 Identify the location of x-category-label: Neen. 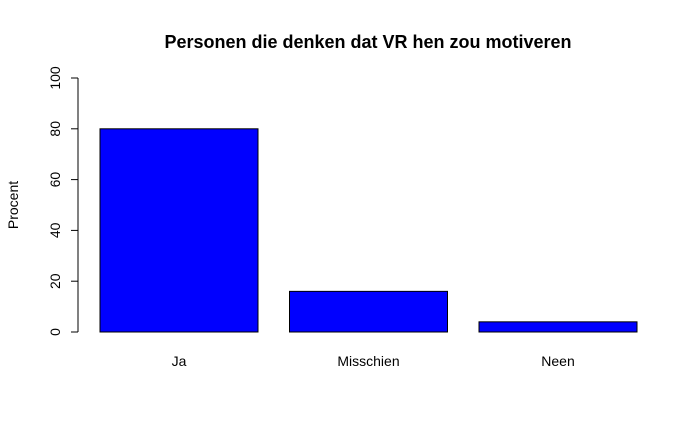
(557, 361).